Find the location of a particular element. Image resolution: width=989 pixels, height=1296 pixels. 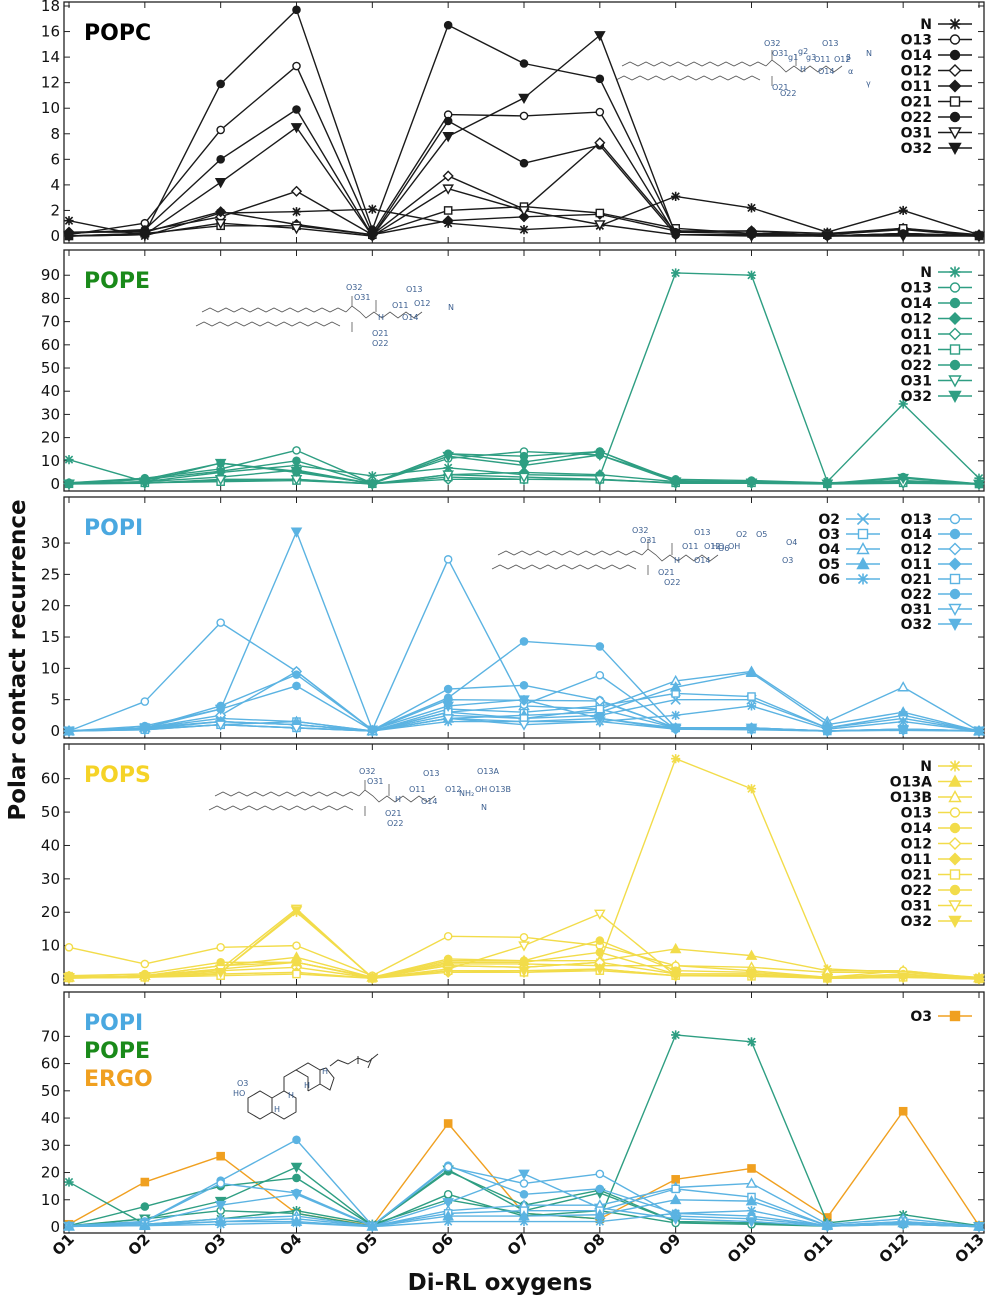

structure-atom-label: g2 is located at coordinates (803, 51).